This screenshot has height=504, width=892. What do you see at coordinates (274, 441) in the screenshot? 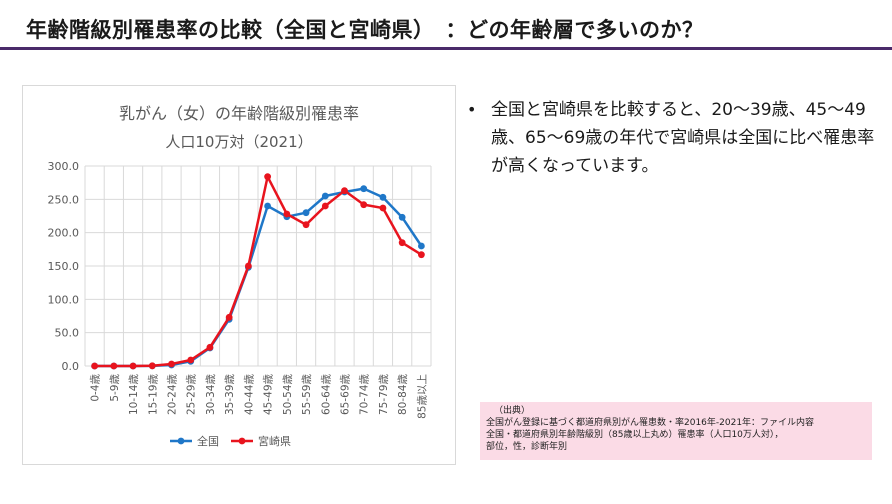
I see `legend-label: 宮崎県` at bounding box center [274, 441].